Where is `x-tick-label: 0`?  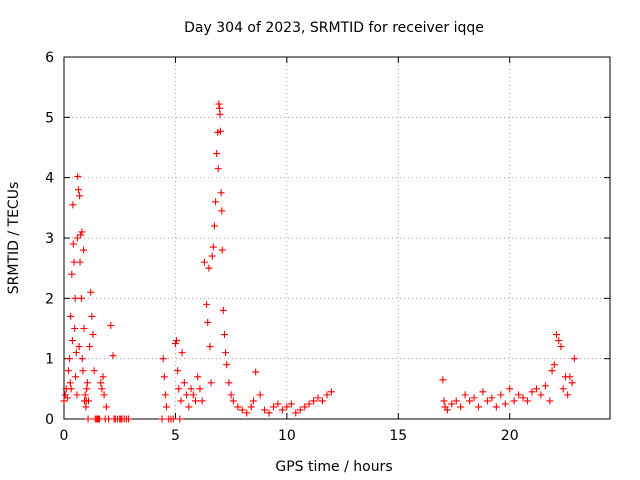 x-tick-label: 0 is located at coordinates (64, 436).